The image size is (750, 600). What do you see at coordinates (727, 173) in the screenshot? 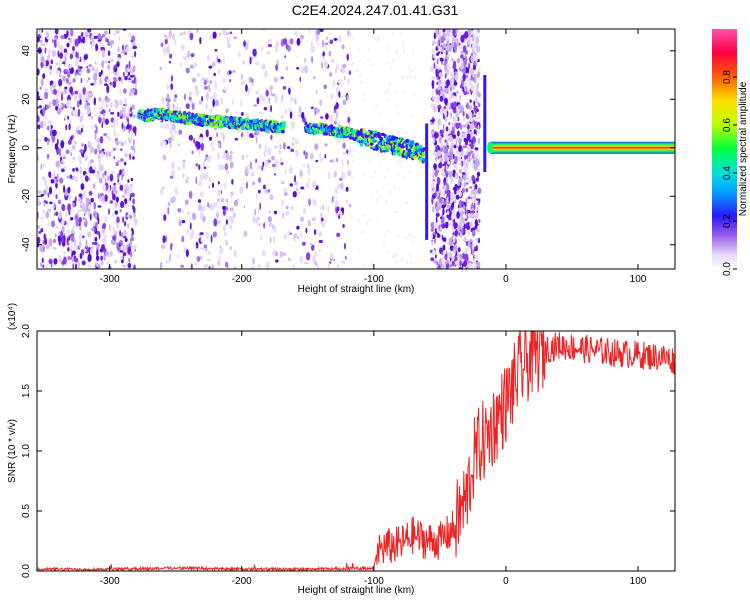
I see `colorbar-tick-label: 0.4` at bounding box center [727, 173].